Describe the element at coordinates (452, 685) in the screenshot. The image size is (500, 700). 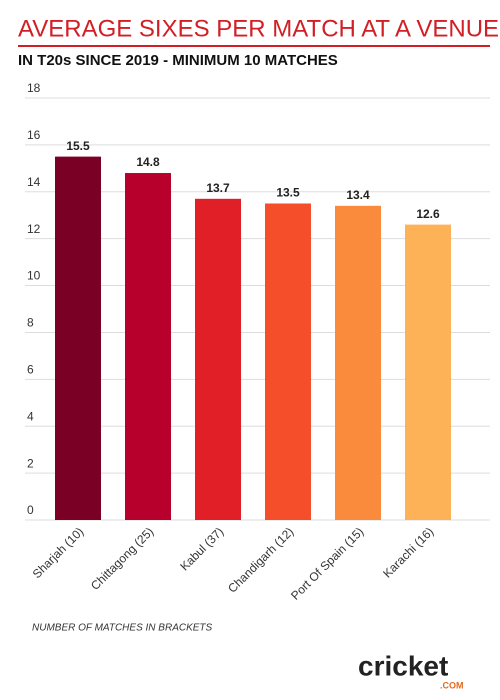
I see `logo-sub: .COM` at that location.